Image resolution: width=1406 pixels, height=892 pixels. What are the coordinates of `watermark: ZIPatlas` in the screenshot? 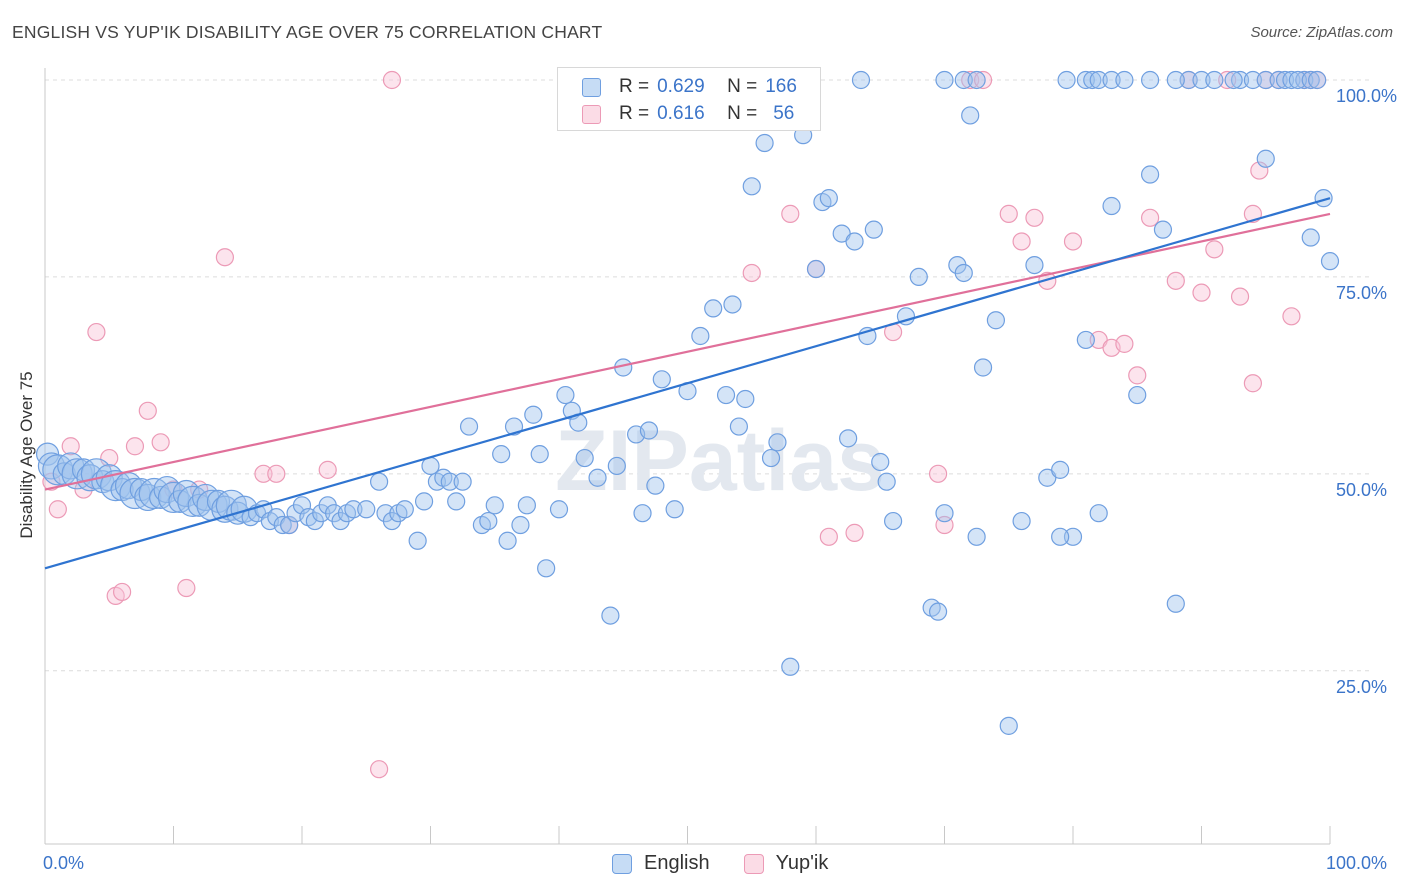 It's located at (720, 461).